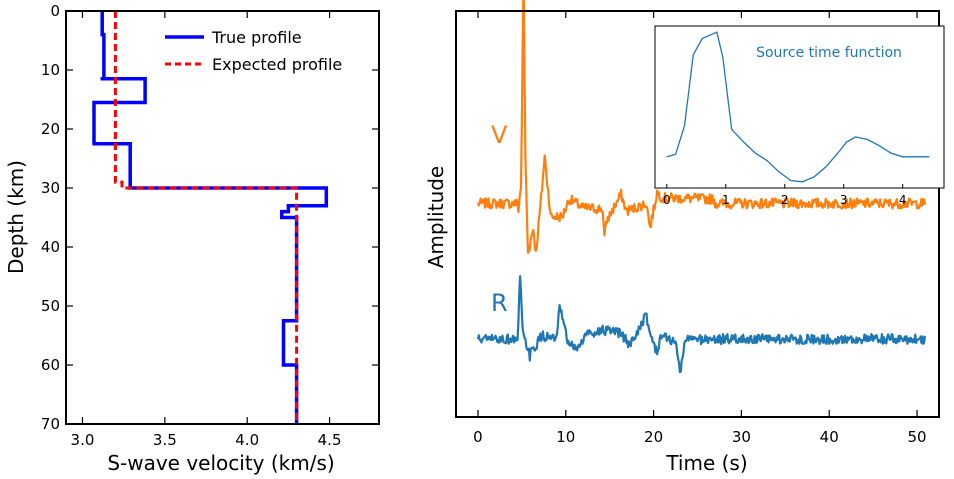  What do you see at coordinates (247, 440) in the screenshot?
I see `left-x-tick-label: 4.0` at bounding box center [247, 440].